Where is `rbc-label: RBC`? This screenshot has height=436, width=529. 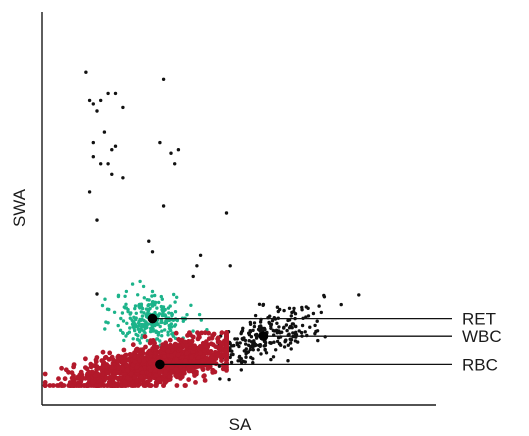 rbc-label: RBC is located at coordinates (480, 364).